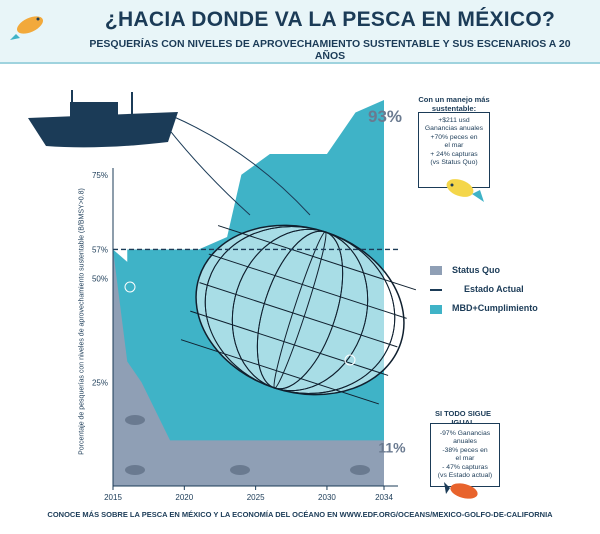  Describe the element at coordinates (454, 137) in the screenshot. I see `good-line: +70% peces en` at that location.